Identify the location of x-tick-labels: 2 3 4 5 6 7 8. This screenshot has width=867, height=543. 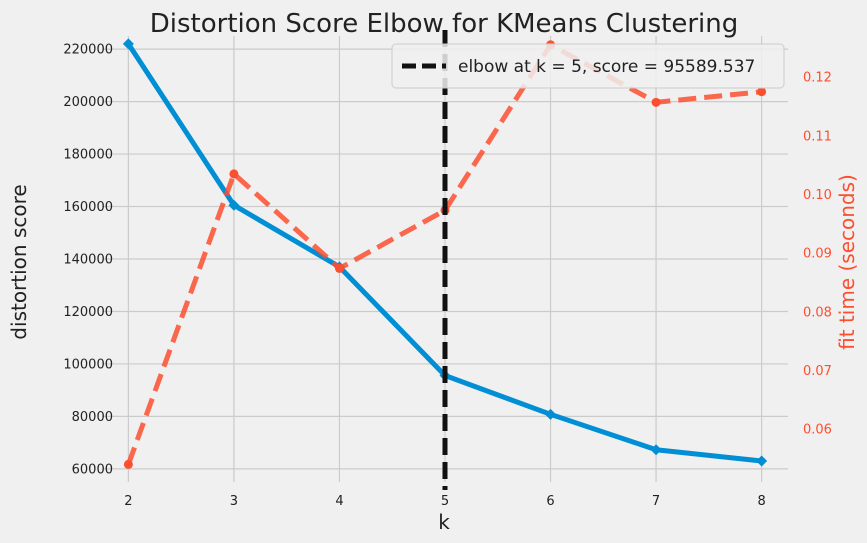
(445, 501).